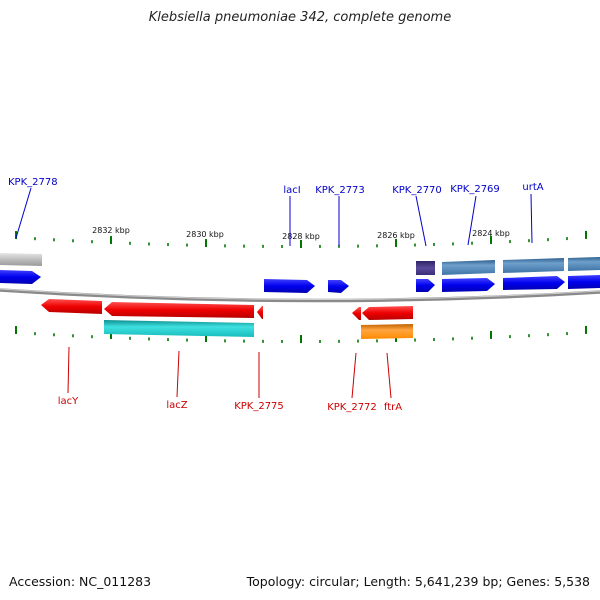 The height and width of the screenshot is (600, 600). What do you see at coordinates (176, 405) in the screenshot?
I see `label-lacZ: lacZ` at bounding box center [176, 405].